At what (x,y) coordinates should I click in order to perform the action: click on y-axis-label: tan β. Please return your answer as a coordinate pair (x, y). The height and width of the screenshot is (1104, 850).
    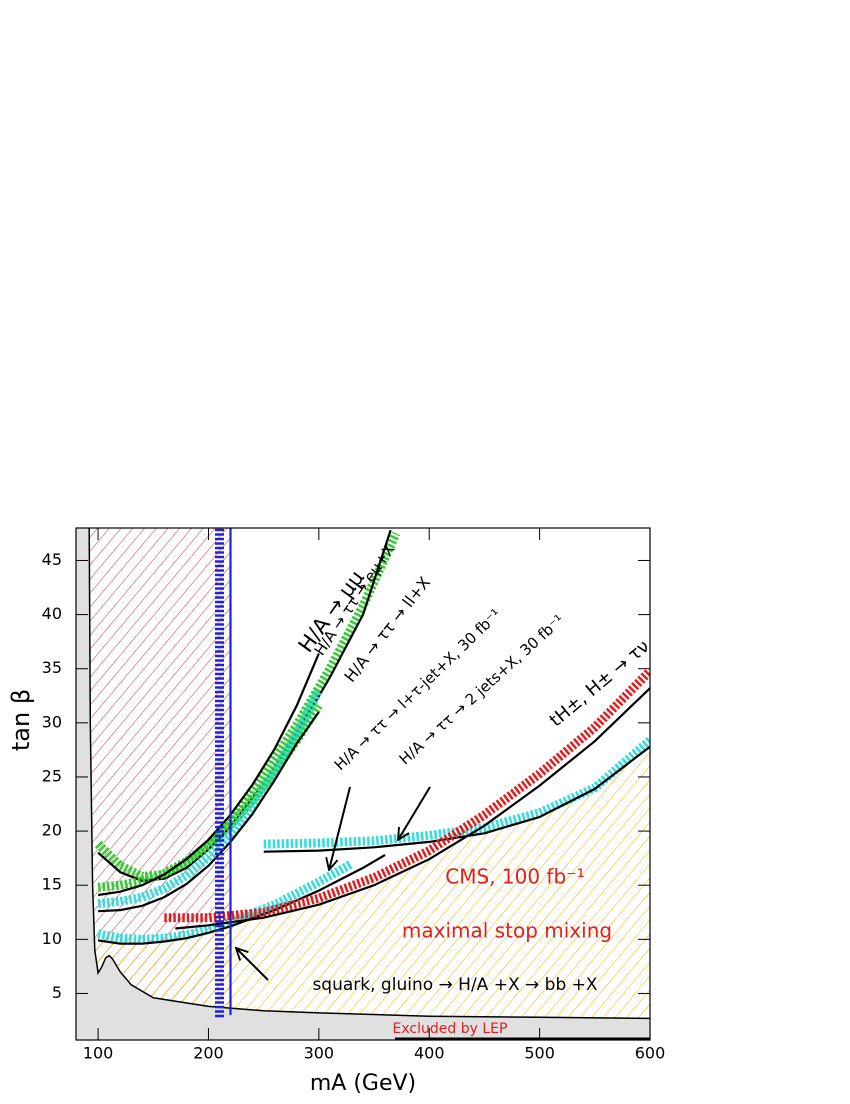
    Looking at the image, I should click on (21, 720).